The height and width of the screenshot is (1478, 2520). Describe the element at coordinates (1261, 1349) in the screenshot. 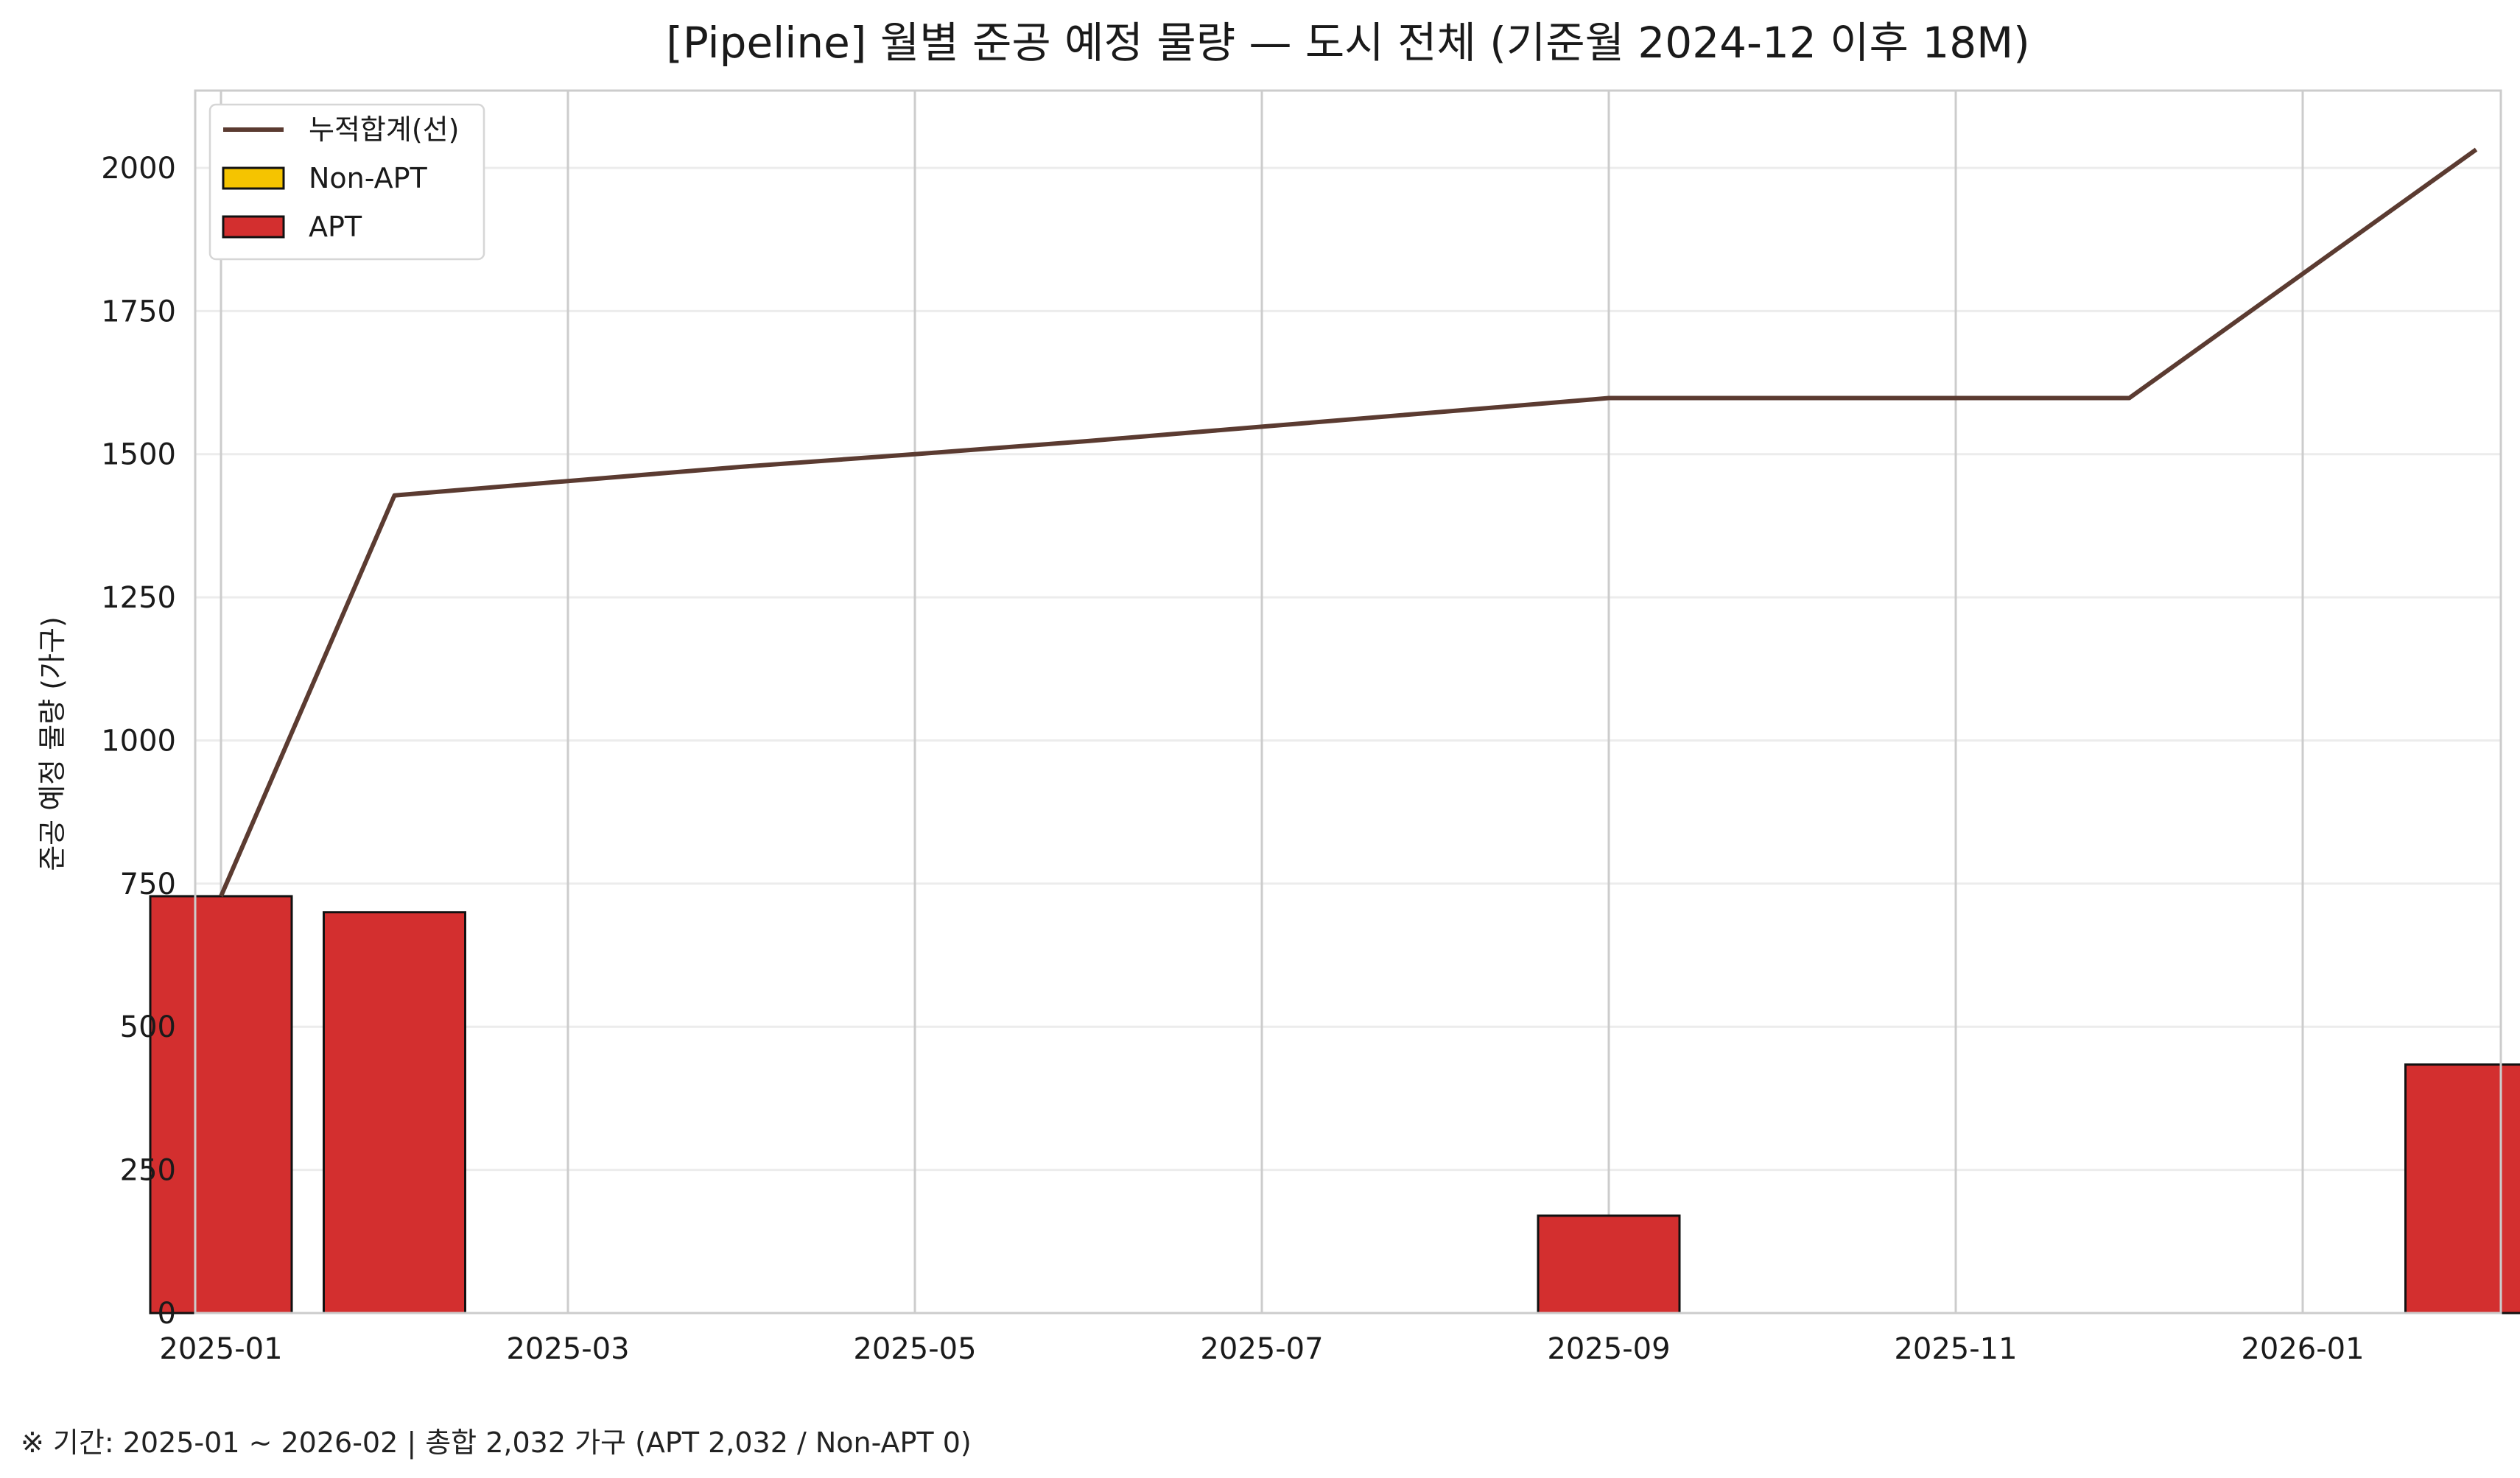

I see `x-tick-label: 2025-07` at that location.